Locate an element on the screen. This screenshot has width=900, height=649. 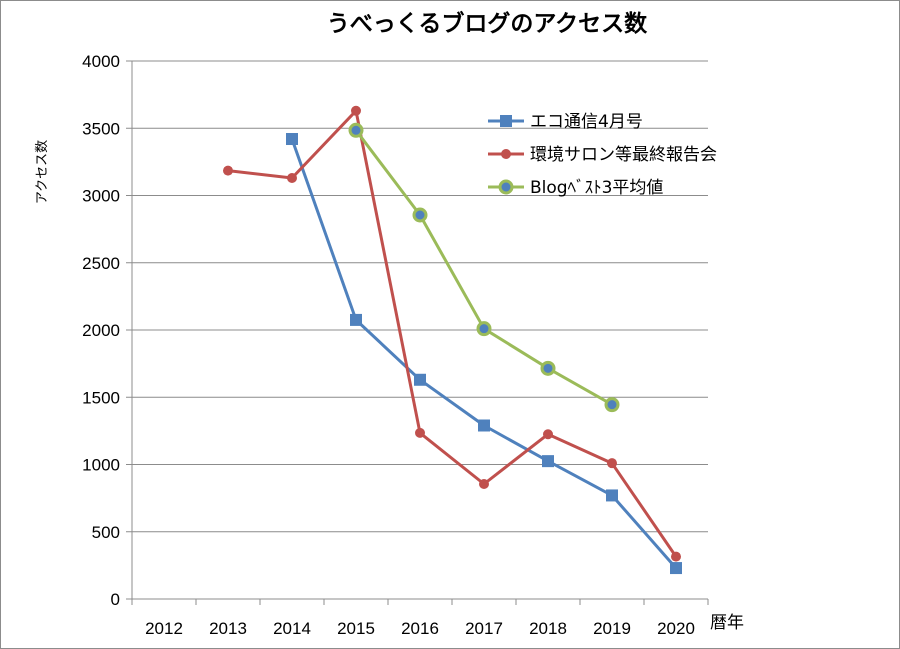
y-tick-label: 1000 is located at coordinates (101, 465).